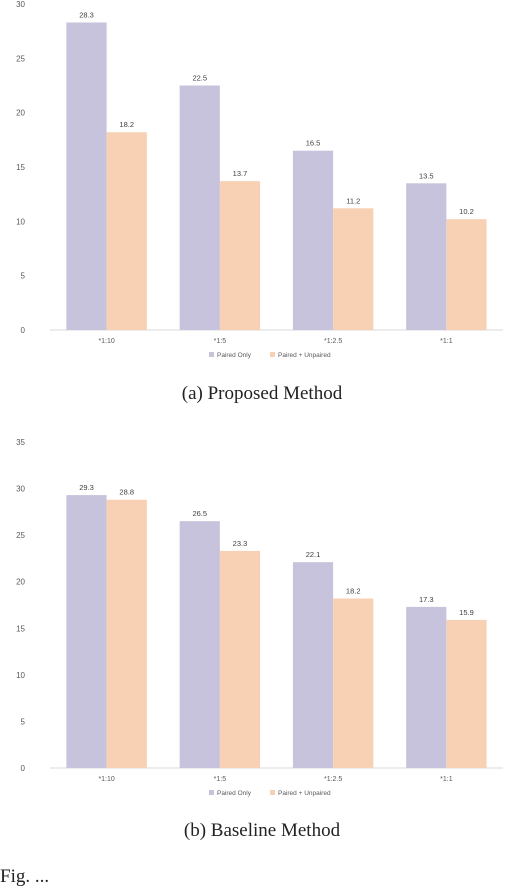 The height and width of the screenshot is (888, 524). What do you see at coordinates (126, 492) in the screenshot?
I see `data-label: 28.8` at bounding box center [126, 492].